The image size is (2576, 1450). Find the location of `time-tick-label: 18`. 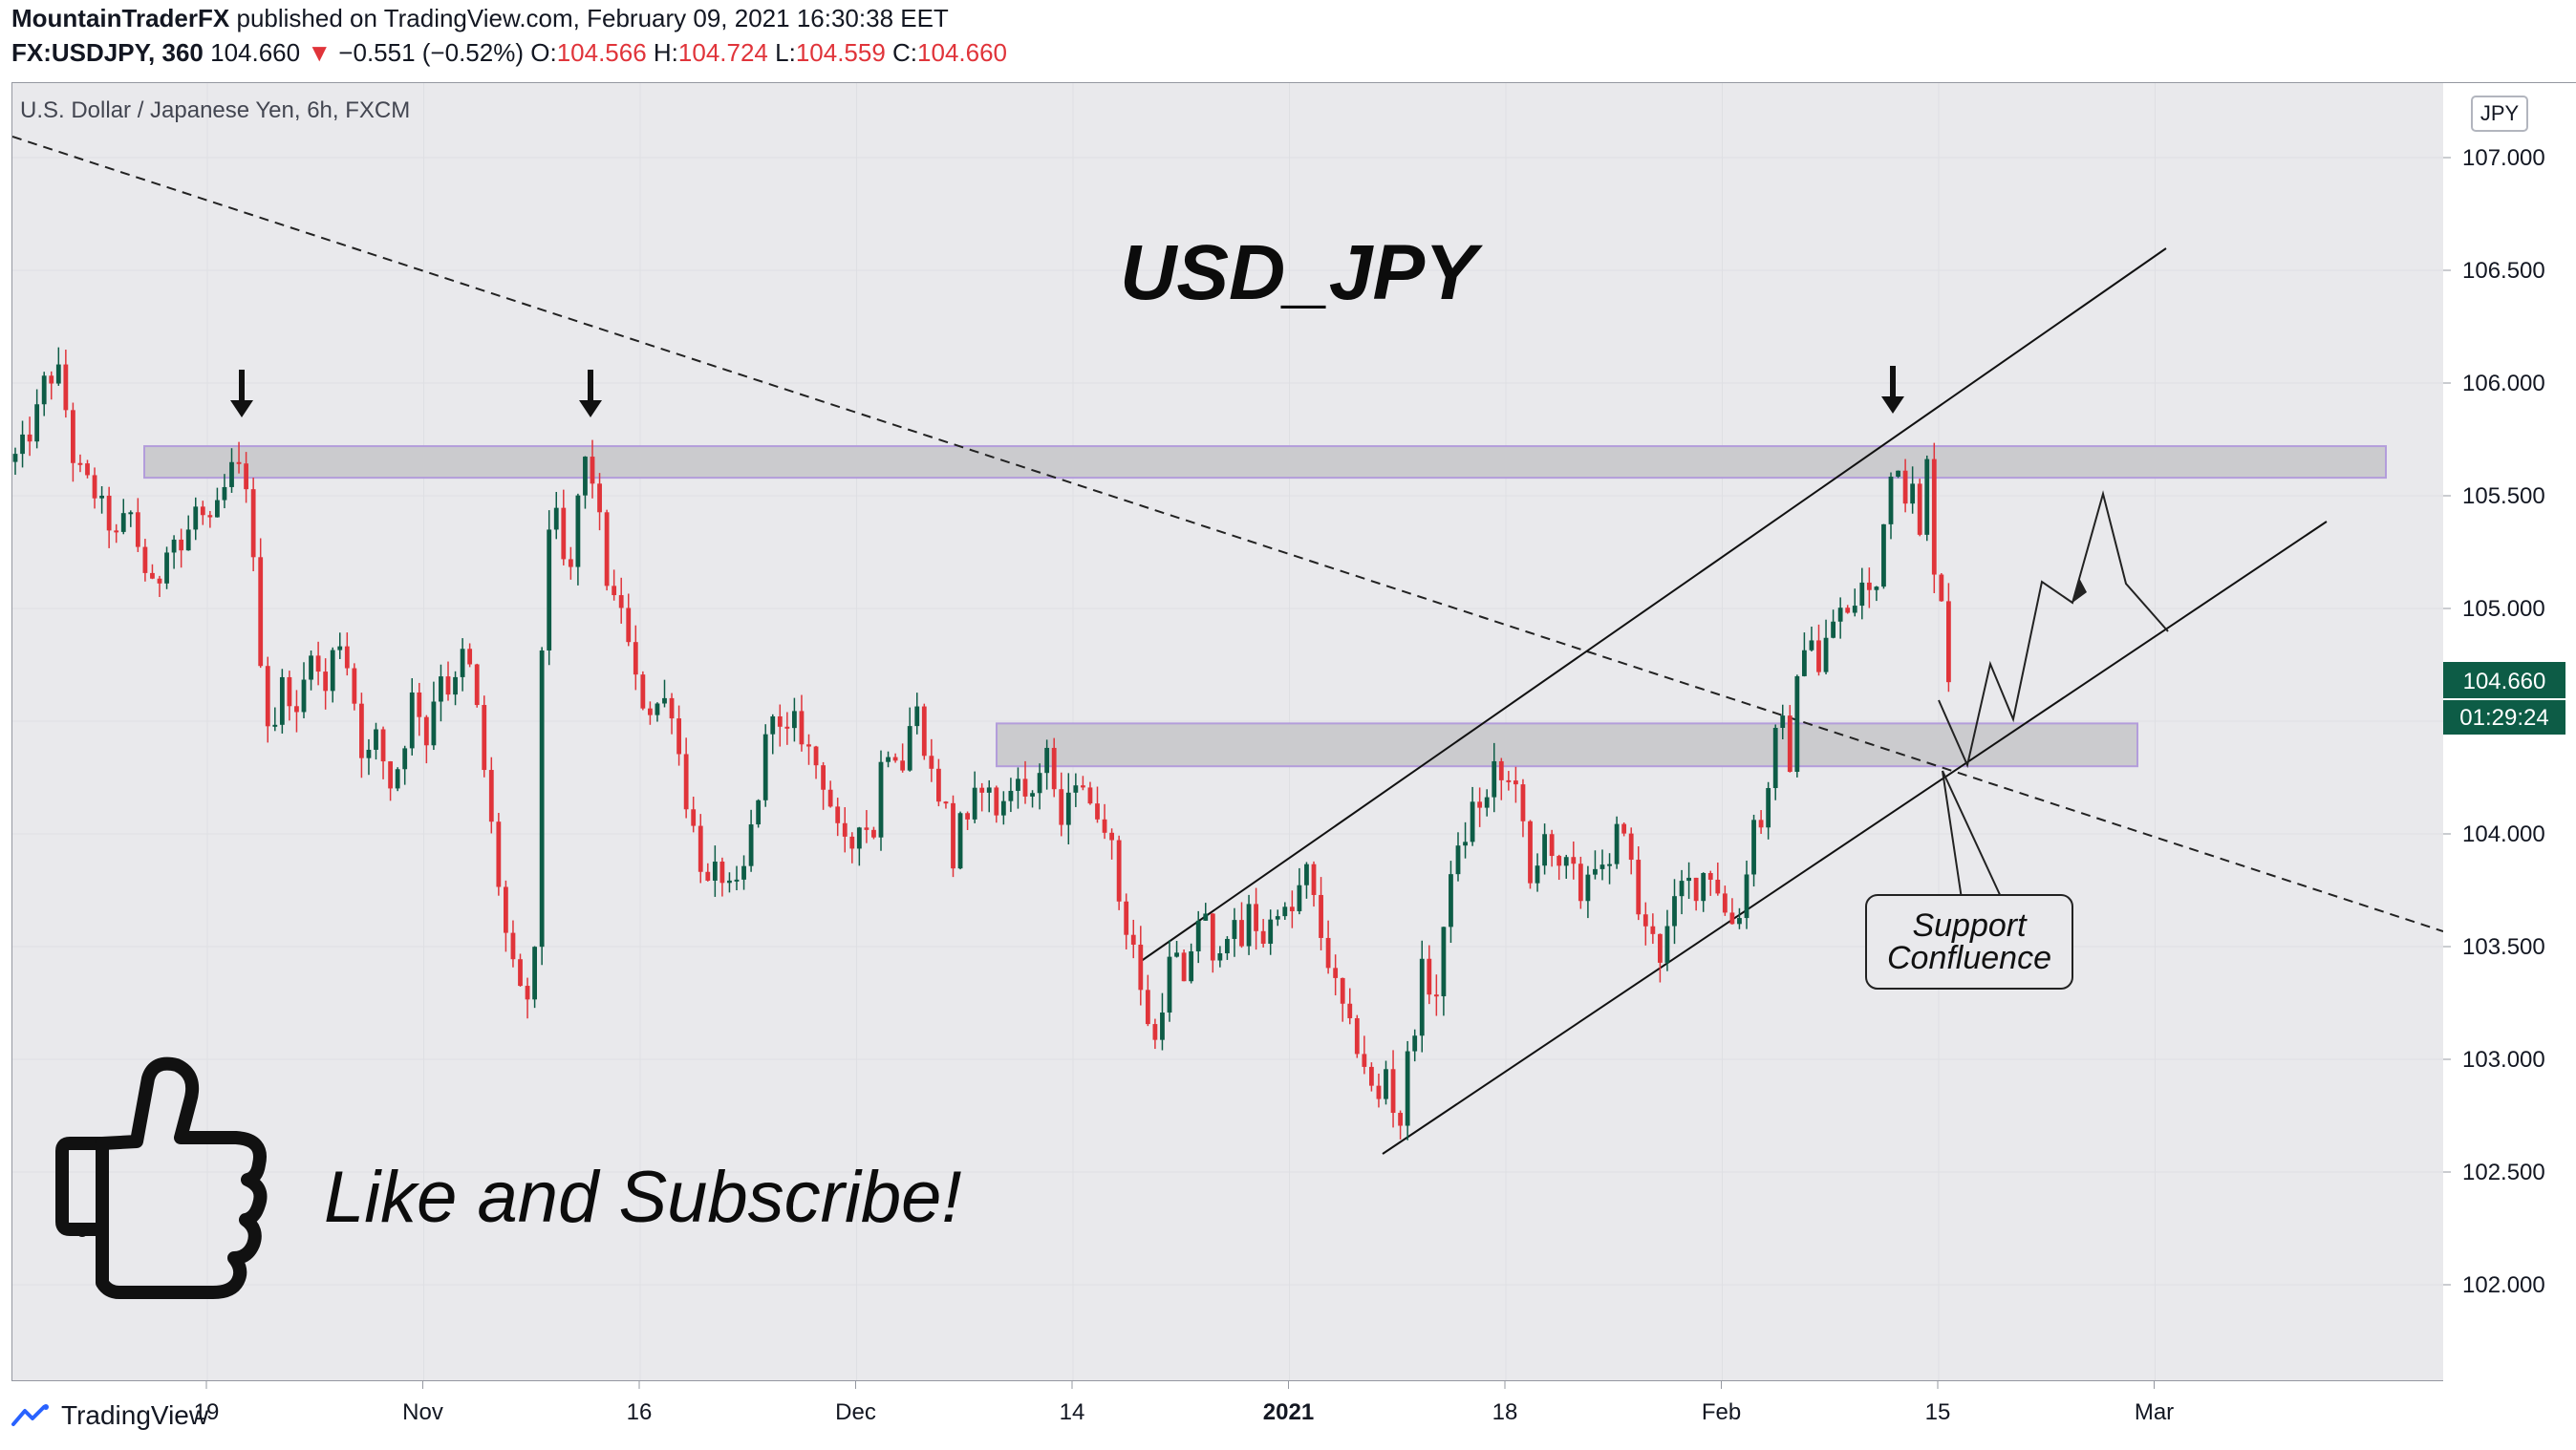

time-tick-label: 18 is located at coordinates (1505, 1412).